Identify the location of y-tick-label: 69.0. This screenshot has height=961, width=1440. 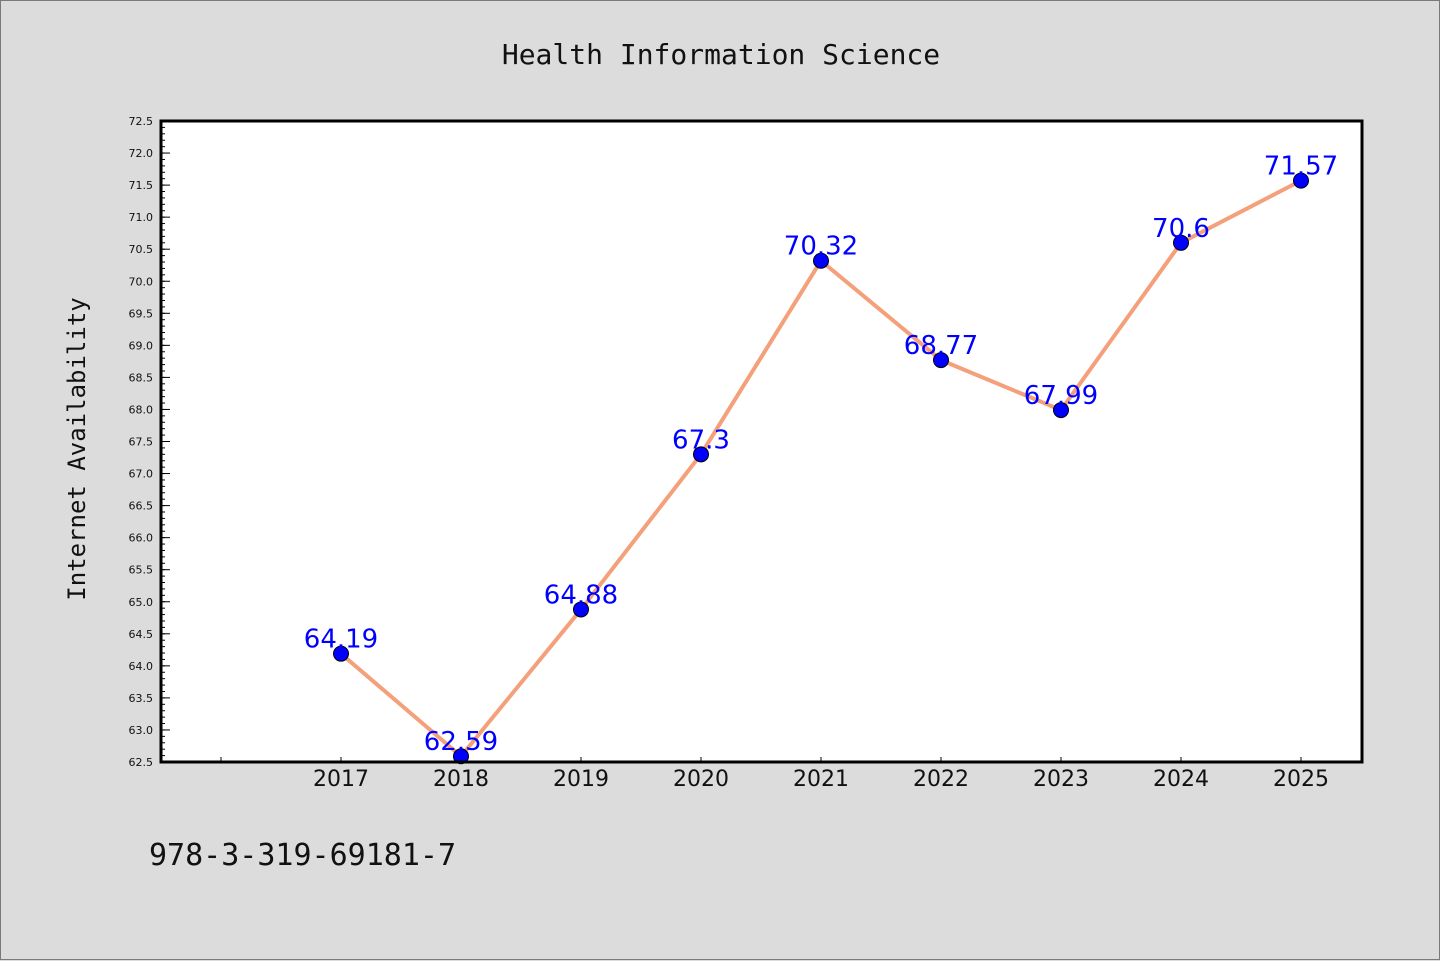
(141, 345).